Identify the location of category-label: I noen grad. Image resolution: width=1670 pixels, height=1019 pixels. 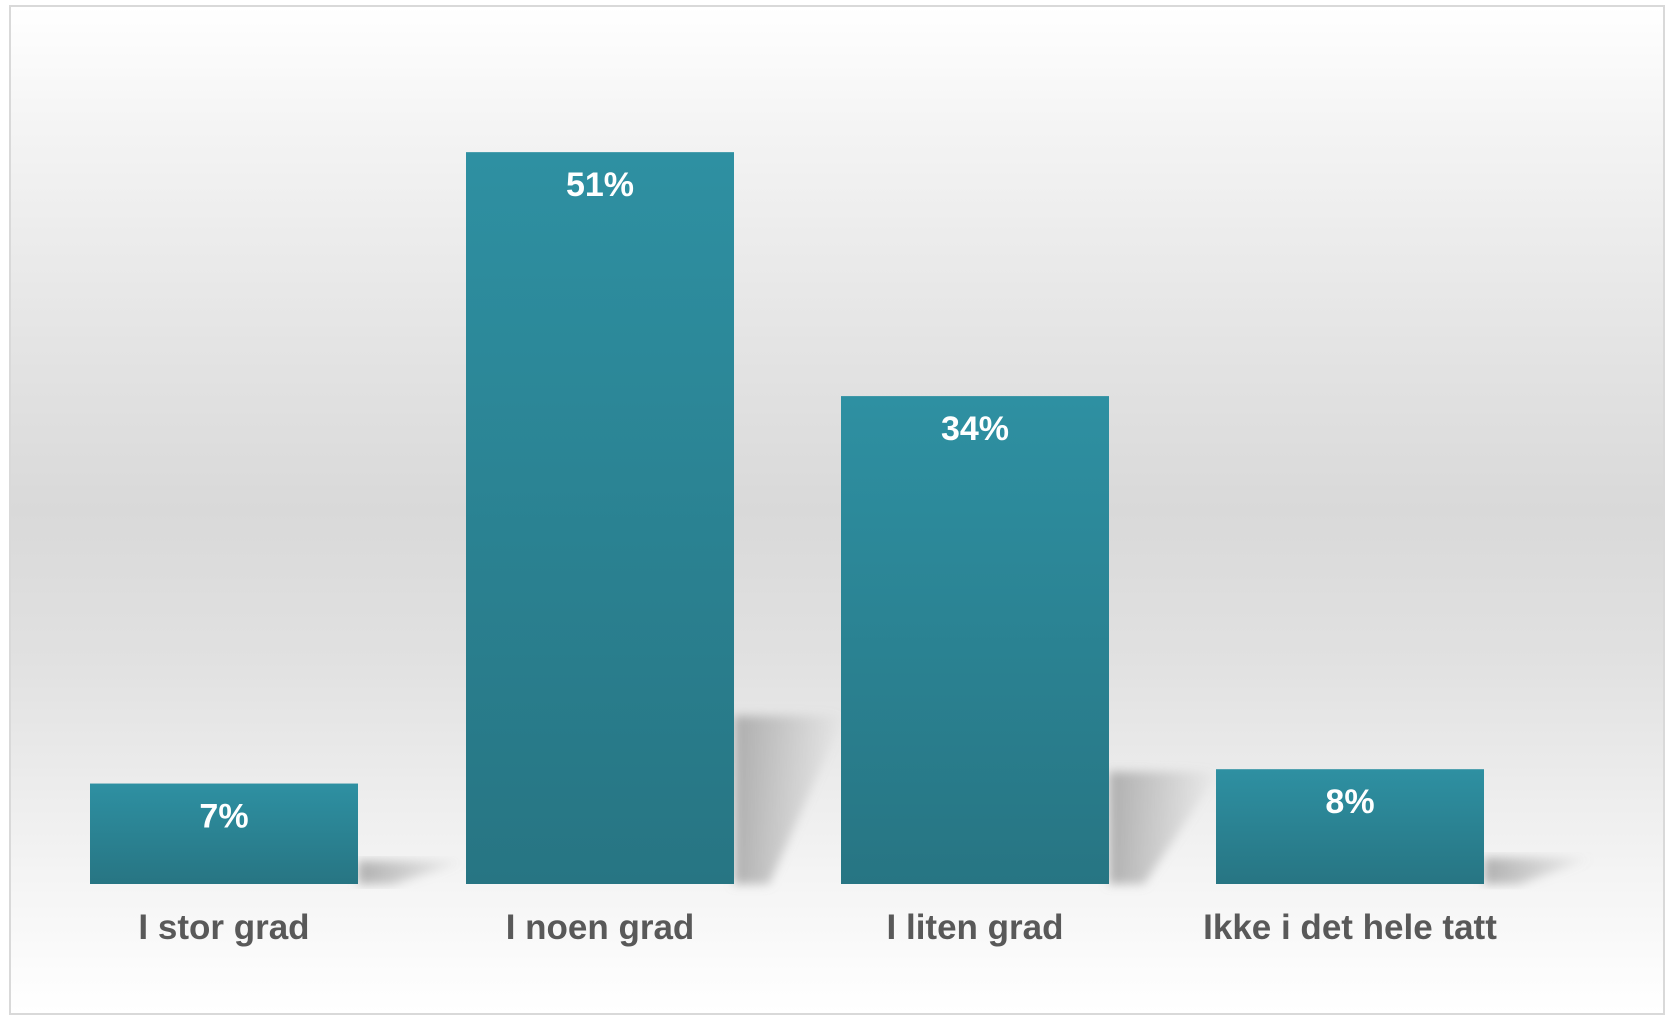
(600, 927).